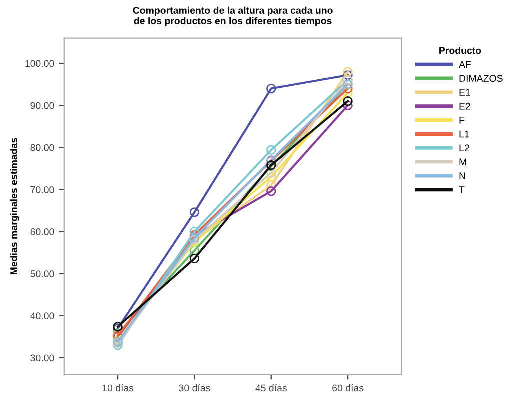 This screenshot has width=515, height=403. What do you see at coordinates (42, 190) in the screenshot?
I see `y-tick-label: 70.00` at bounding box center [42, 190].